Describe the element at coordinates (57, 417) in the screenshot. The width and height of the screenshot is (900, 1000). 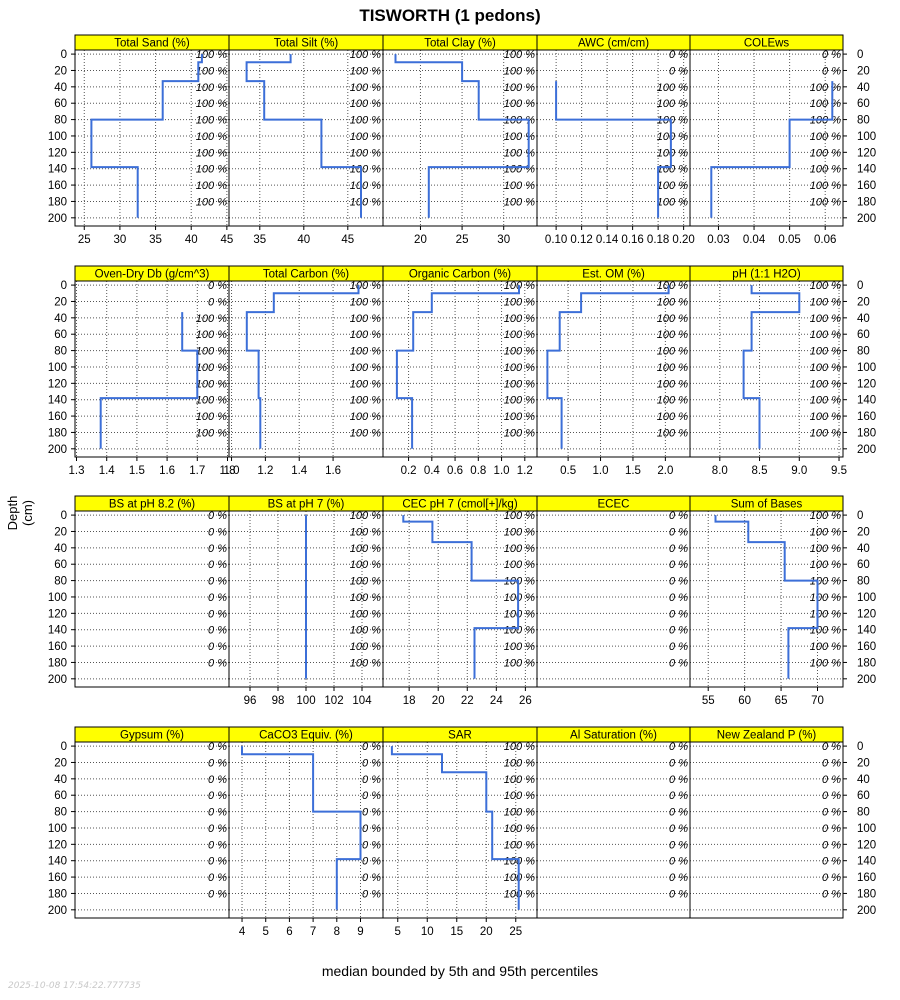
I see `y-tick-label: 160` at that location.